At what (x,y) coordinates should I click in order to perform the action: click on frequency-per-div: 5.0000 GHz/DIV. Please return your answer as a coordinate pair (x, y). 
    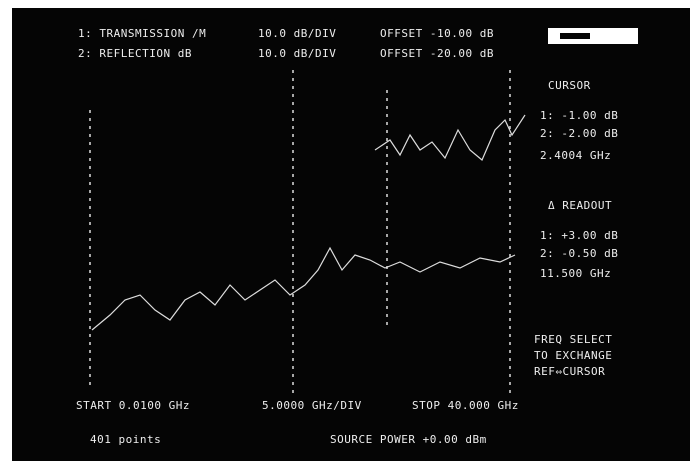
    Looking at the image, I should click on (312, 405).